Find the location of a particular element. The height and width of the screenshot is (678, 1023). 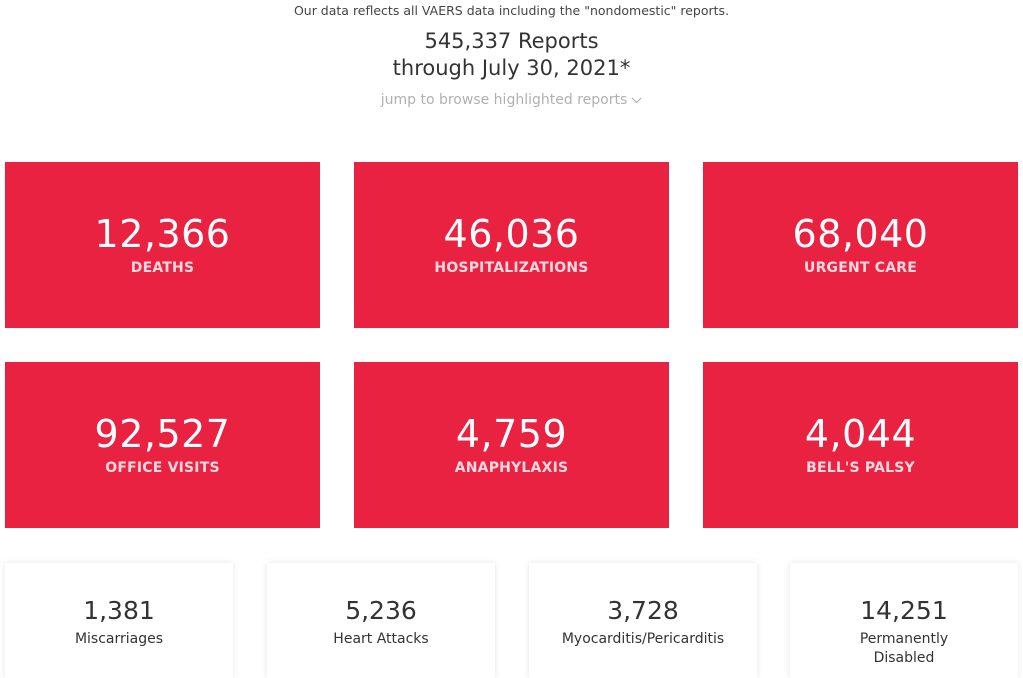

stat-value: 4,759 is located at coordinates (511, 434).